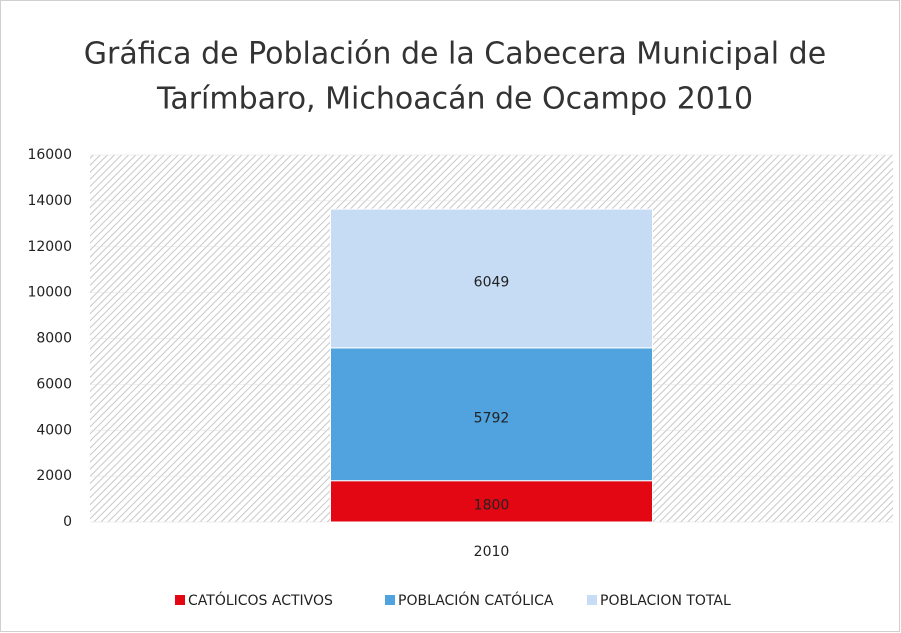 The width and height of the screenshot is (901, 633). I want to click on data-label: 5792, so click(492, 418).